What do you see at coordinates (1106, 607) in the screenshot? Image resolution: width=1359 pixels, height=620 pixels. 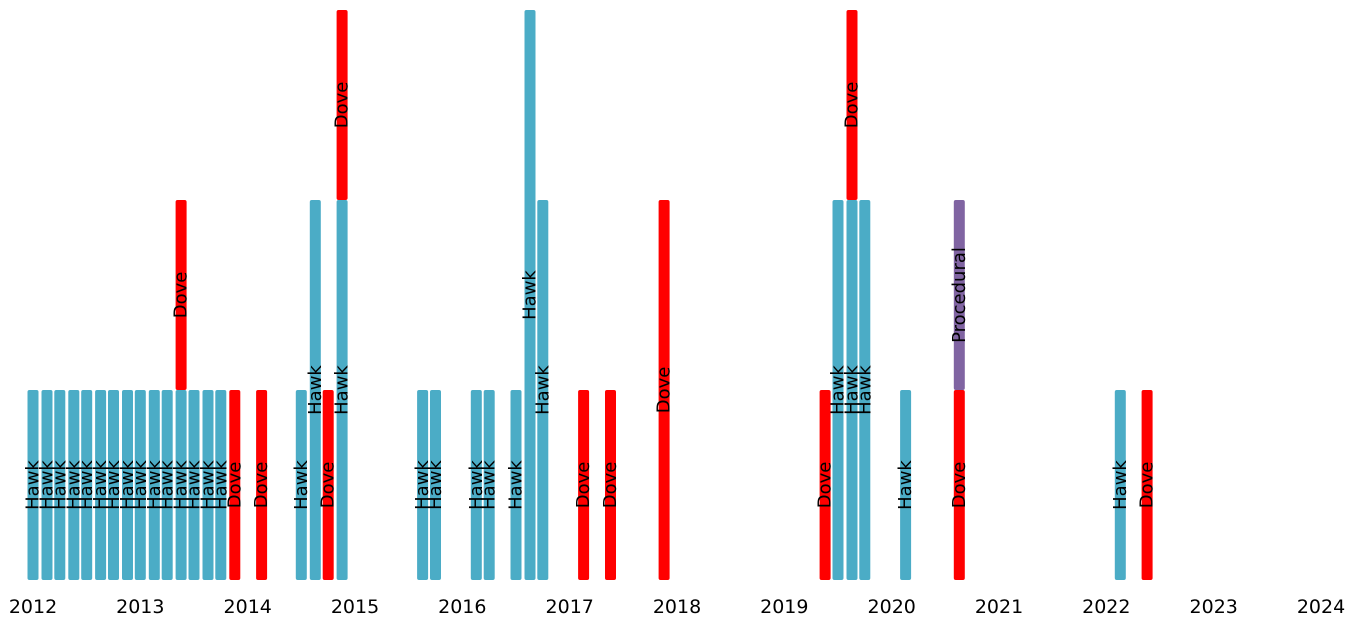 I see `x-tick-label: 2022` at bounding box center [1106, 607].